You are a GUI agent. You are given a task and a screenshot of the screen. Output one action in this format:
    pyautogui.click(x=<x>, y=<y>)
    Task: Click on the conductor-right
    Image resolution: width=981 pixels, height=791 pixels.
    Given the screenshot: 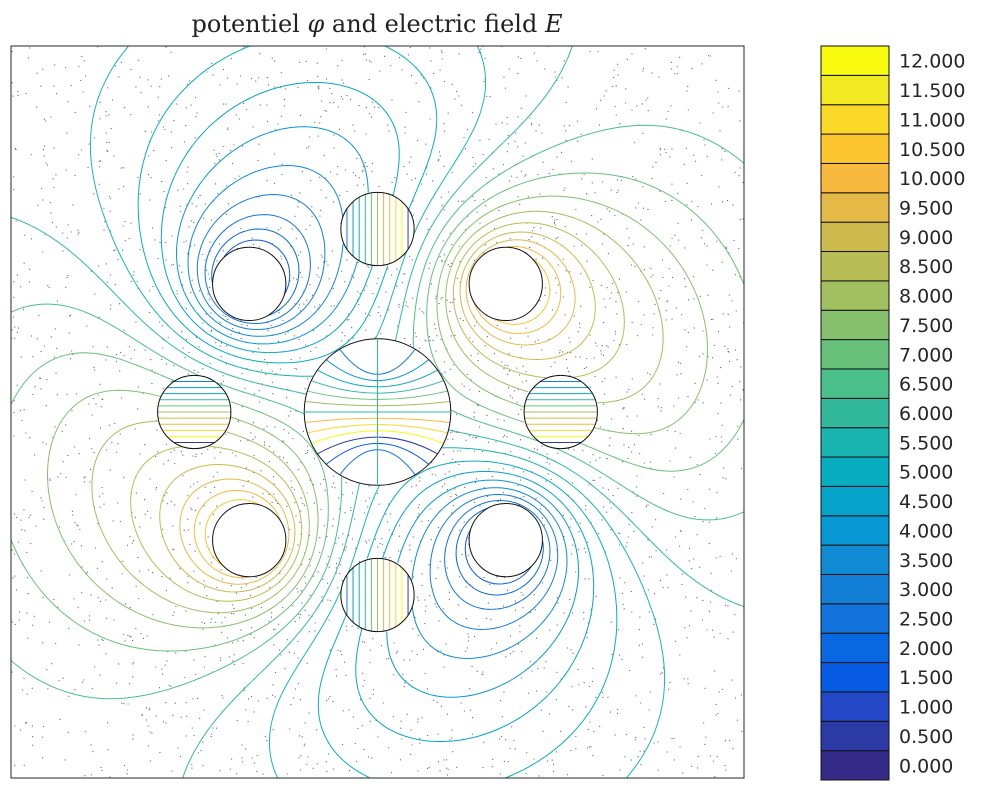 What is the action you would take?
    pyautogui.click(x=560, y=412)
    